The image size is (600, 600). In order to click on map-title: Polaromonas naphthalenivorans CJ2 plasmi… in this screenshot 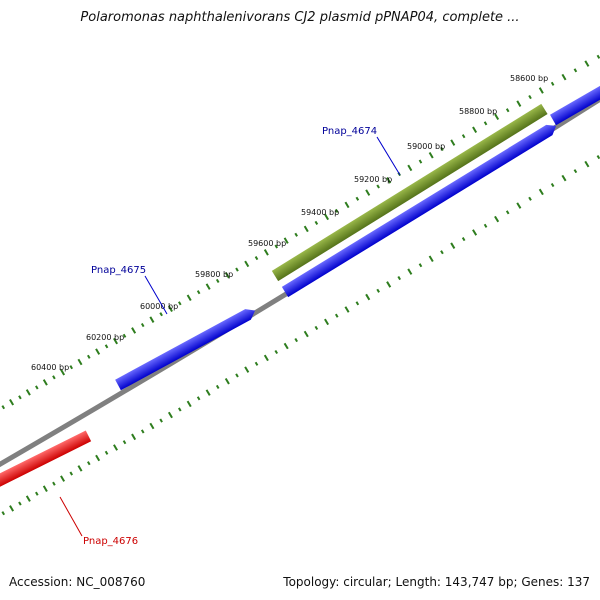, I will do `click(300, 17)`.